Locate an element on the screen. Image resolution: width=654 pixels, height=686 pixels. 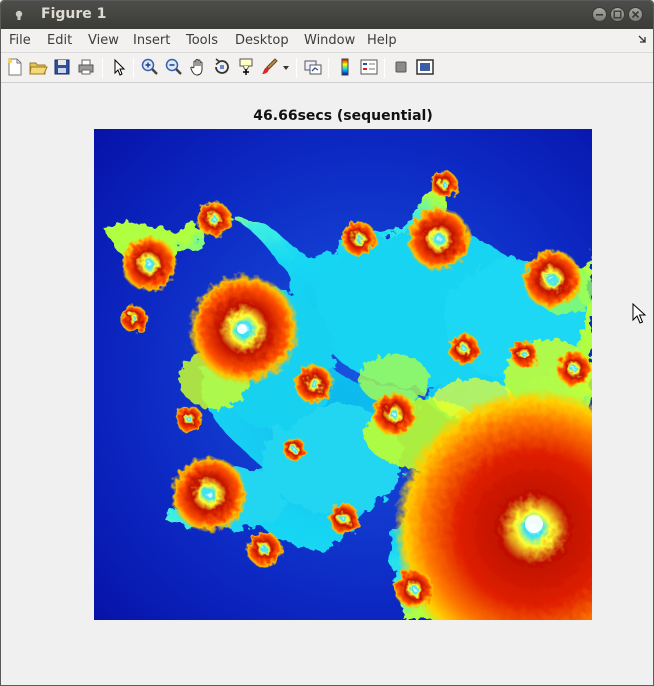
save-icon is located at coordinates (62, 67).